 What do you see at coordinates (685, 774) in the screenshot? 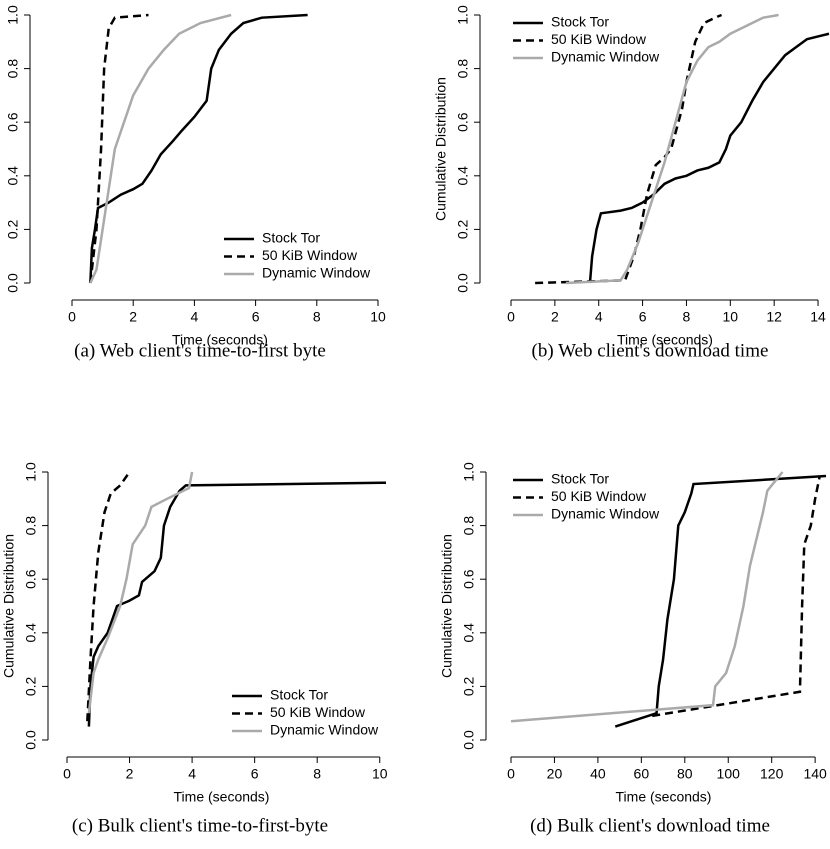
I see `x-tick-label: 80` at bounding box center [685, 774].